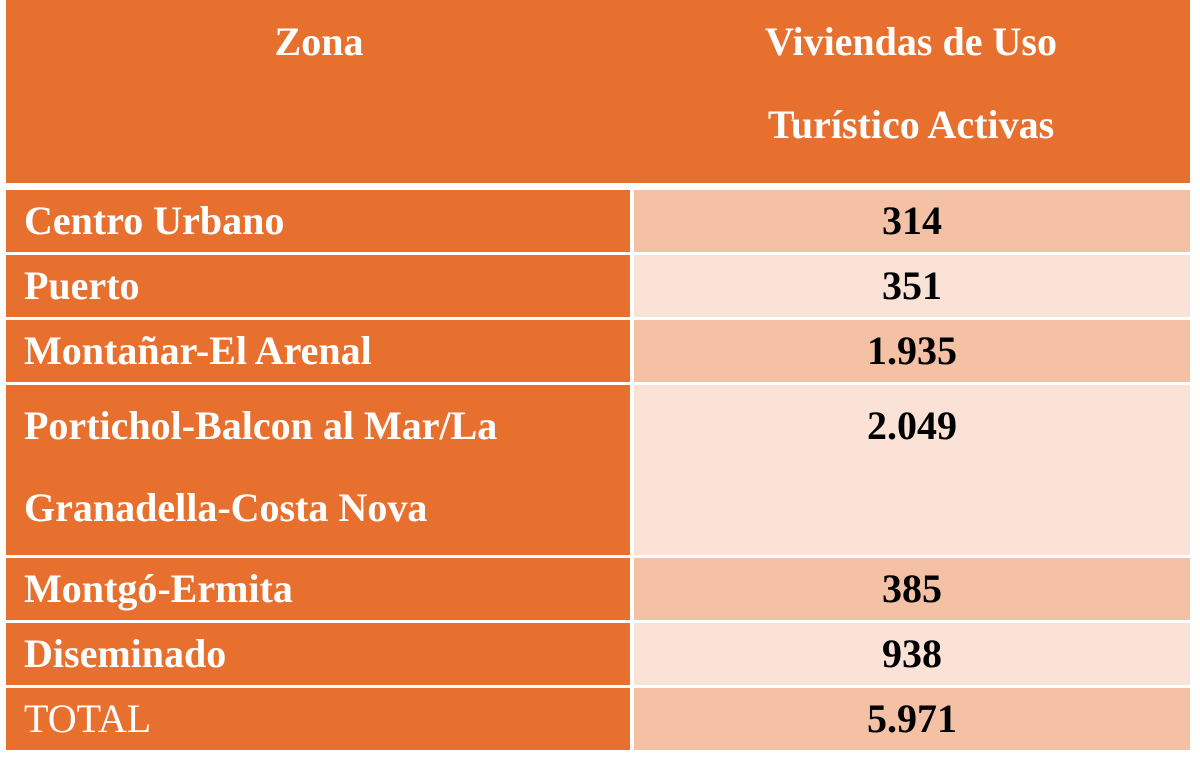 The height and width of the screenshot is (772, 1200). Describe the element at coordinates (82, 285) in the screenshot. I see `zone-name: Puerto` at that location.